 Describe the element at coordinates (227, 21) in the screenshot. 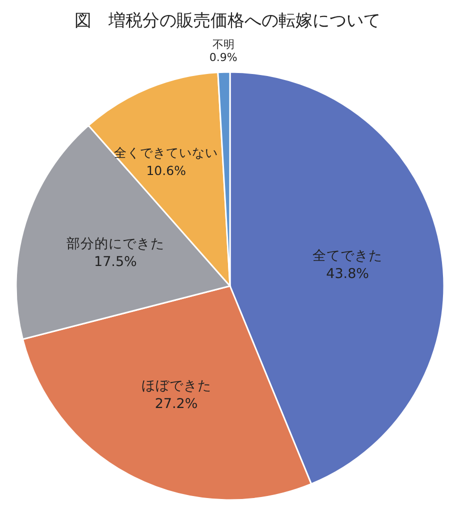

I see `chart-title: 図 増税分の販売価格への転嫁について` at that location.